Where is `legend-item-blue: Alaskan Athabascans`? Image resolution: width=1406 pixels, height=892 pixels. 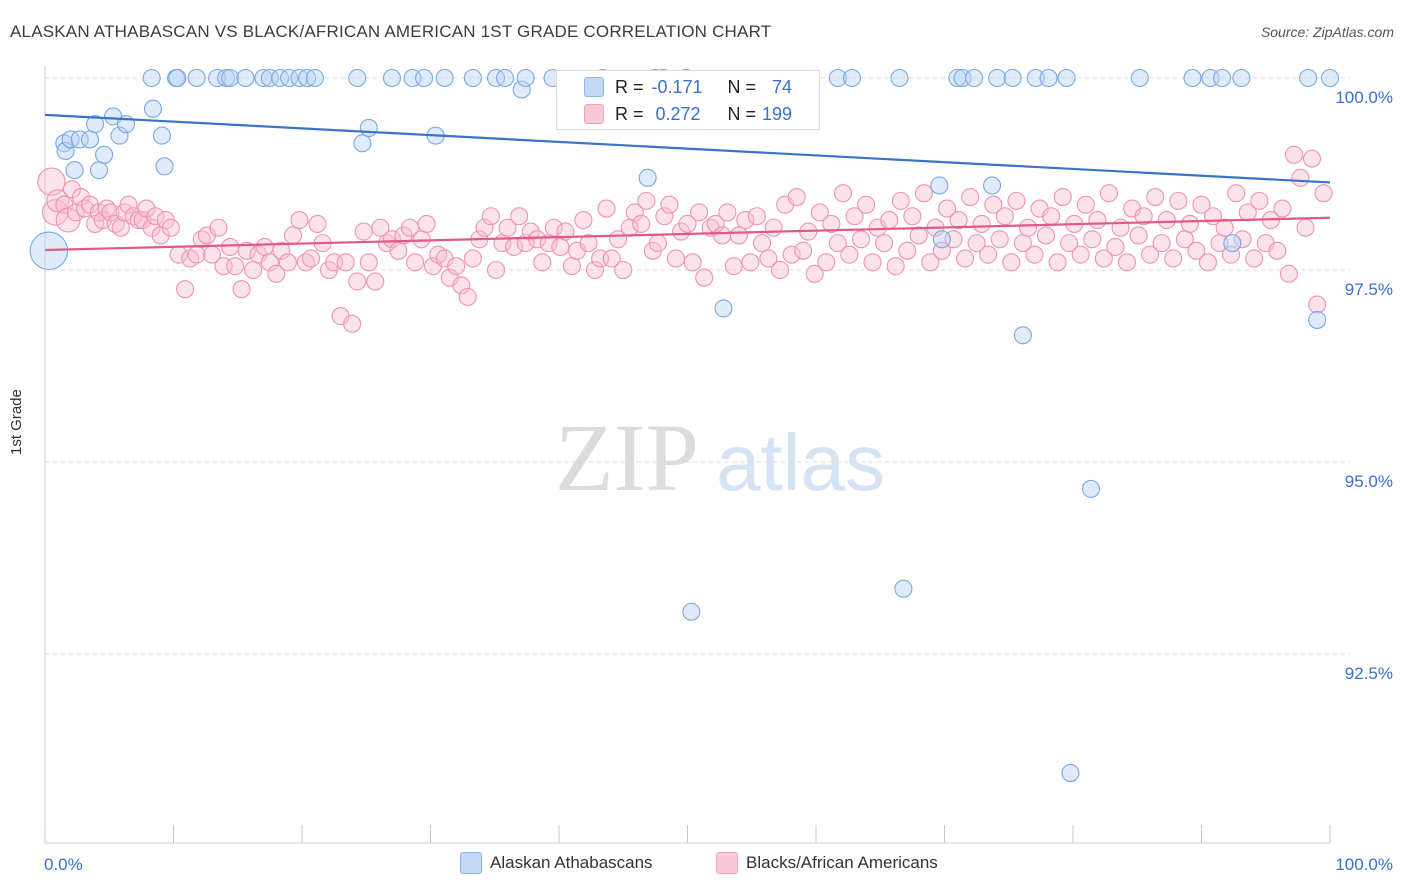 legend-item-blue: Alaskan Athabascans is located at coordinates (556, 863).